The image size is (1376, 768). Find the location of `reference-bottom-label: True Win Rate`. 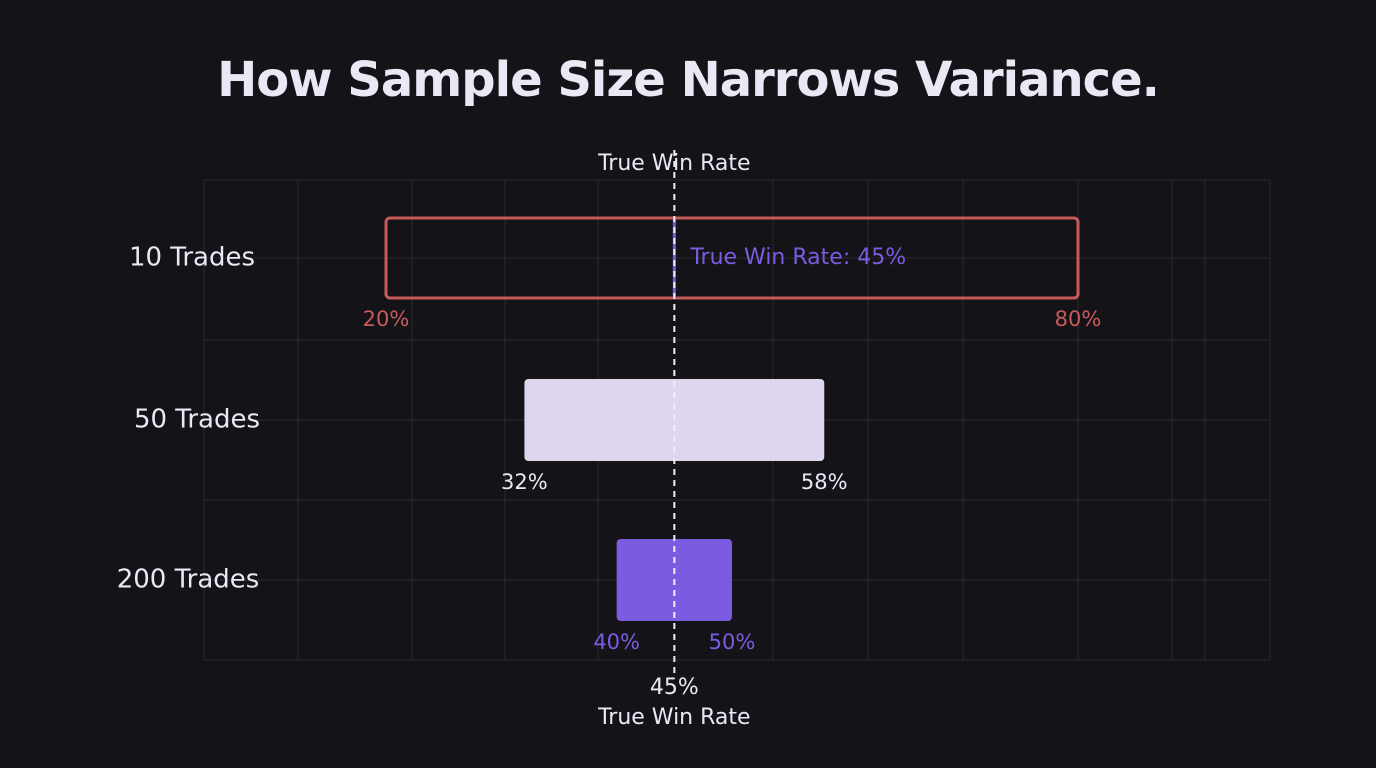

reference-bottom-label: True Win Rate is located at coordinates (674, 717).